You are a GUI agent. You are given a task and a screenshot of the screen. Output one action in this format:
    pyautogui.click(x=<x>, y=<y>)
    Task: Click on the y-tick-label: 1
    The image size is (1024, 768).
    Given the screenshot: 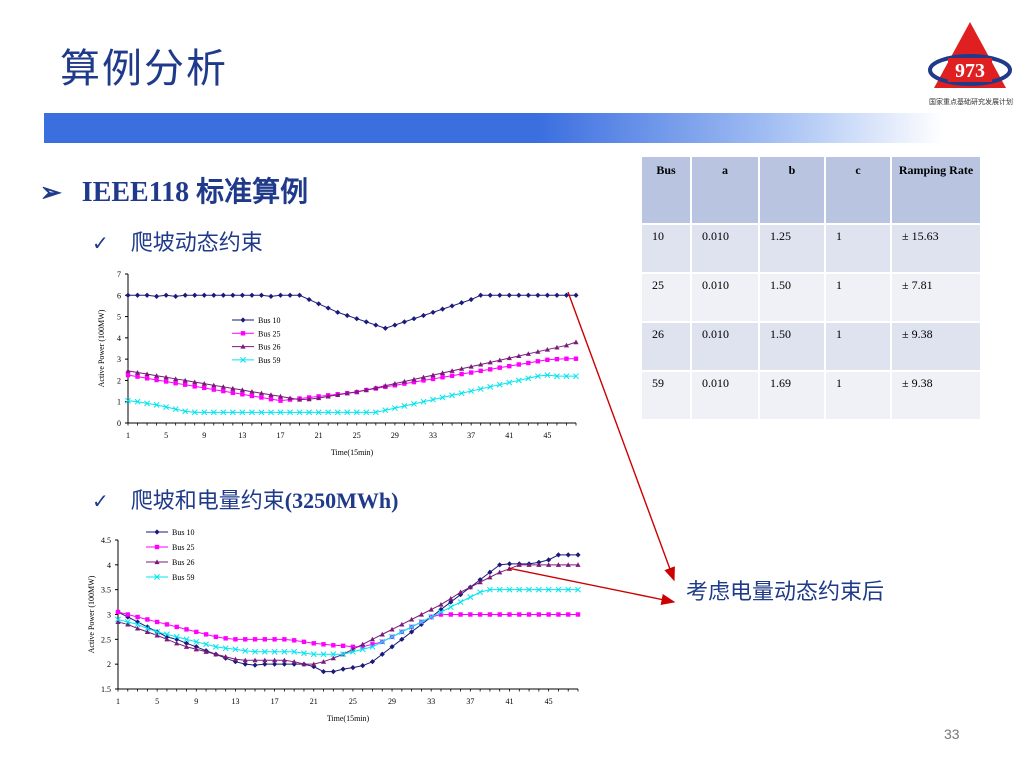 What is the action you would take?
    pyautogui.click(x=119, y=402)
    